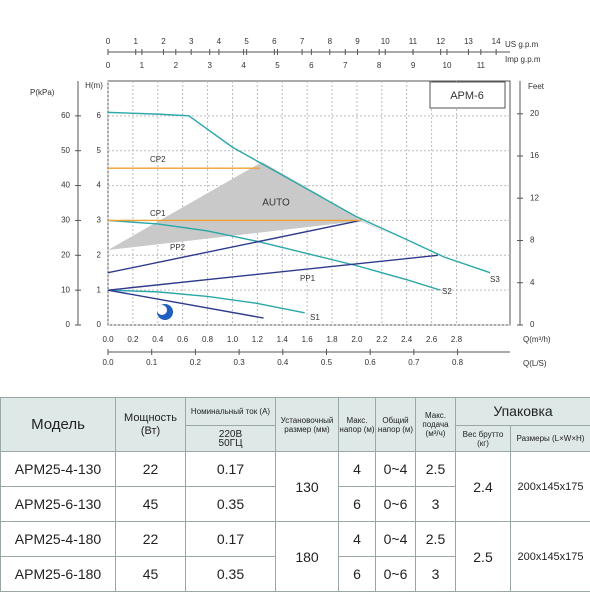 Image resolution: width=590 pixels, height=592 pixels. What do you see at coordinates (458, 362) in the screenshot?
I see `tick-label: 0.8` at bounding box center [458, 362].